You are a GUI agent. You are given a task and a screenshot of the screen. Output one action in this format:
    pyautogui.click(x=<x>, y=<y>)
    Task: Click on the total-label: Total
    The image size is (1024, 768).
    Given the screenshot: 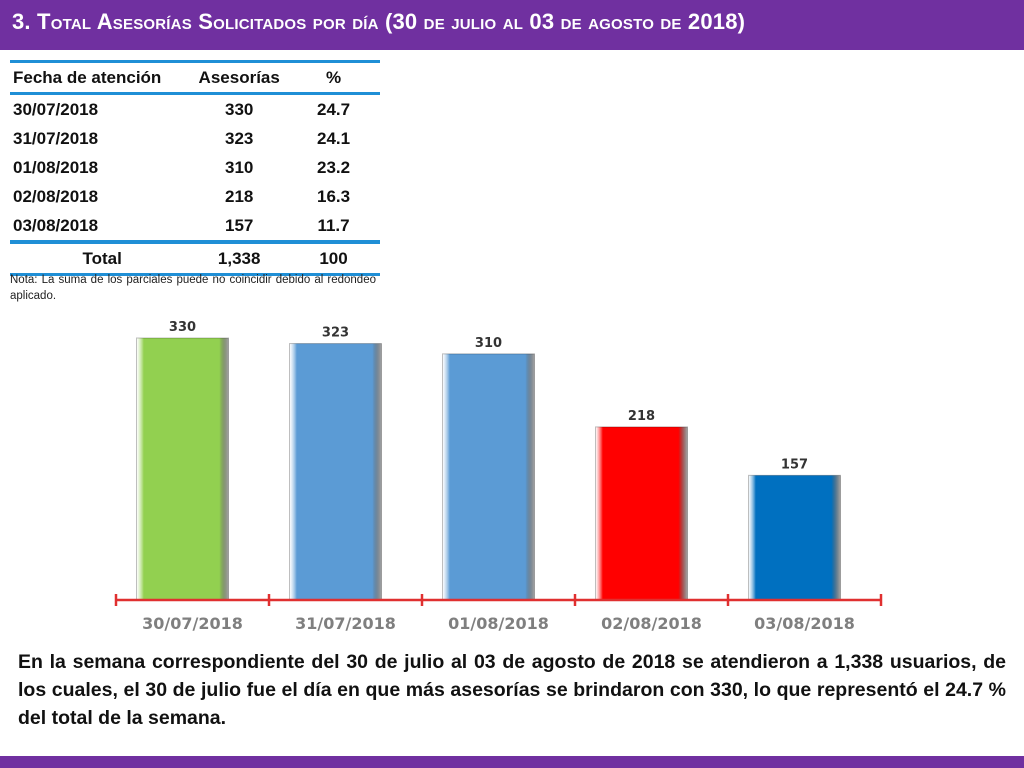 What is the action you would take?
    pyautogui.click(x=102, y=258)
    